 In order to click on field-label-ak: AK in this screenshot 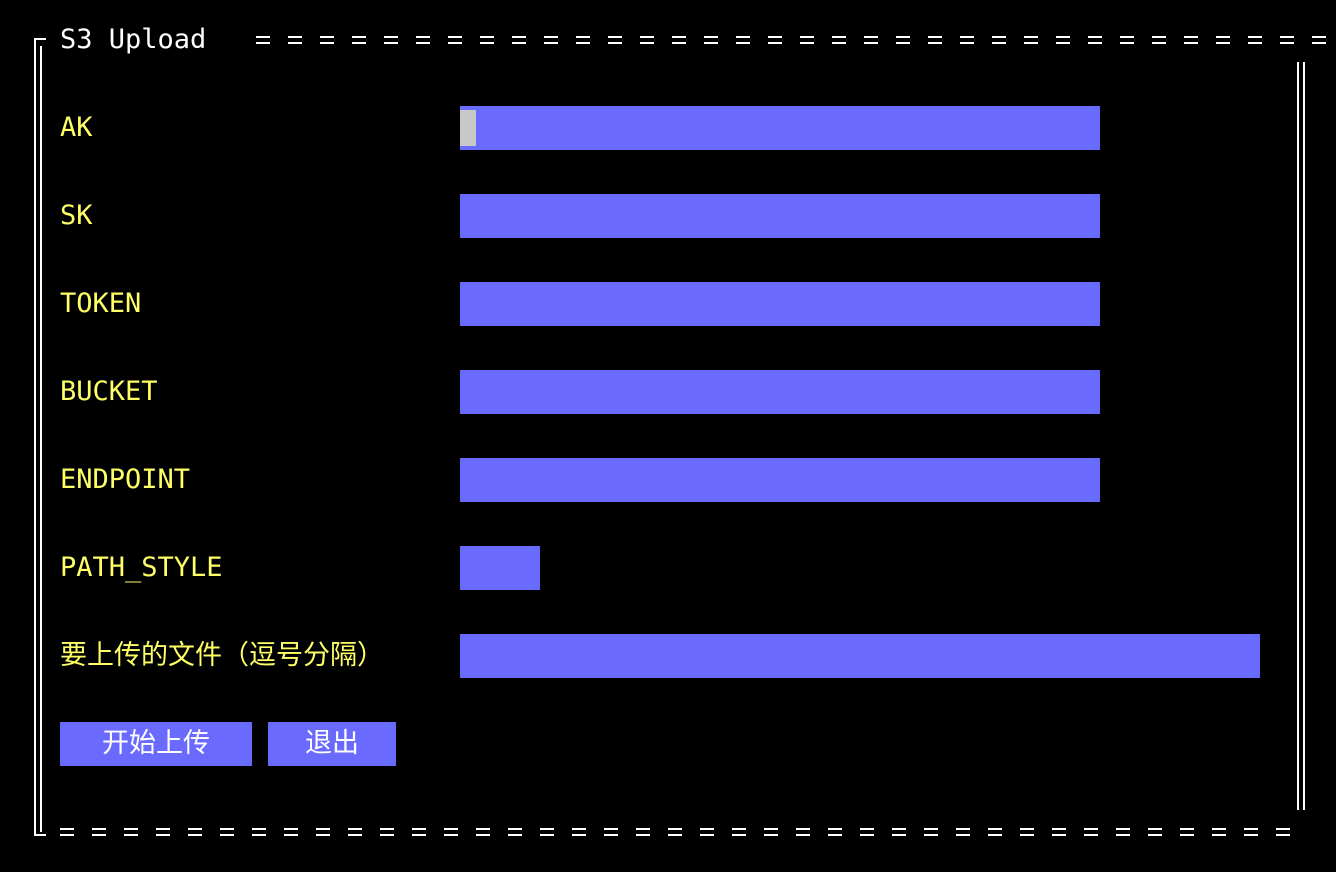, I will do `click(76, 127)`.